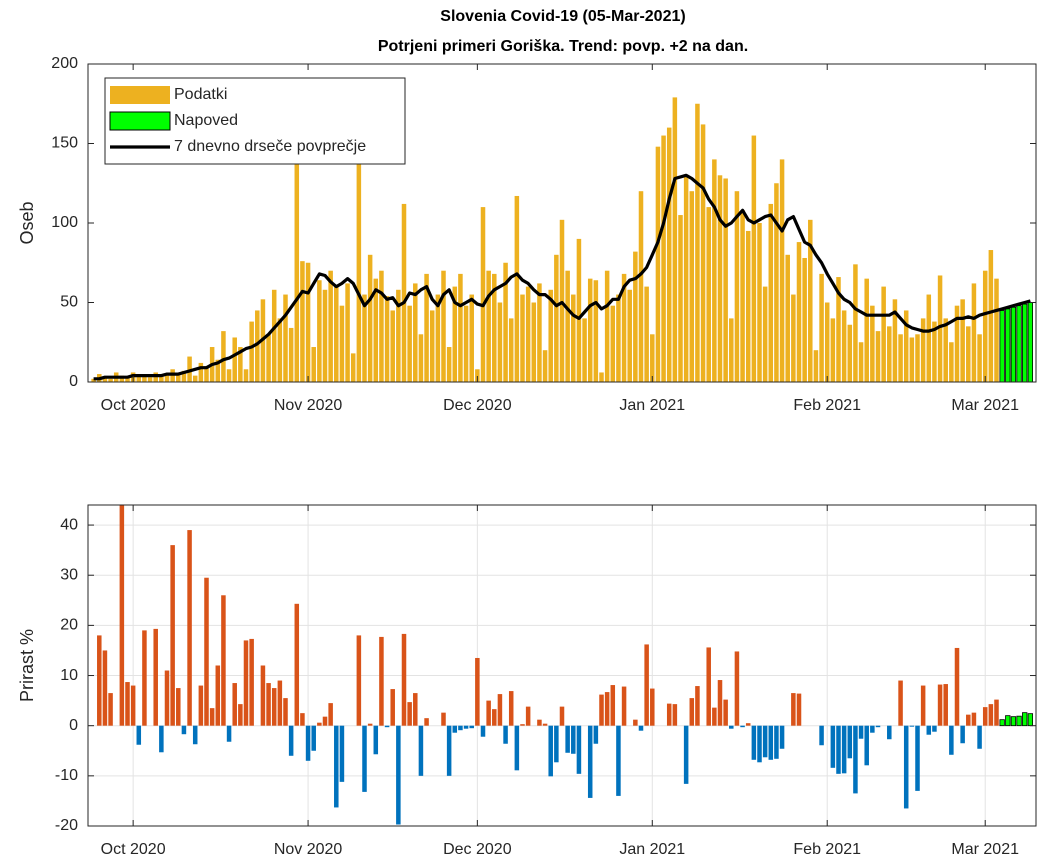 The height and width of the screenshot is (859, 1039). What do you see at coordinates (27, 222) in the screenshot?
I see `y-axis-label: Oseb` at bounding box center [27, 222].